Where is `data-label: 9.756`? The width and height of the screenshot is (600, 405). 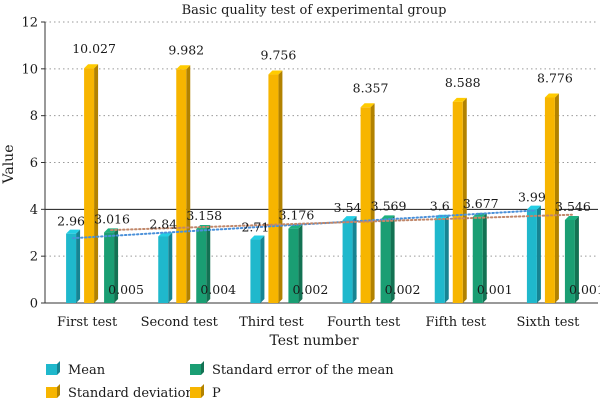 data-label: 9.756 is located at coordinates (279, 55).